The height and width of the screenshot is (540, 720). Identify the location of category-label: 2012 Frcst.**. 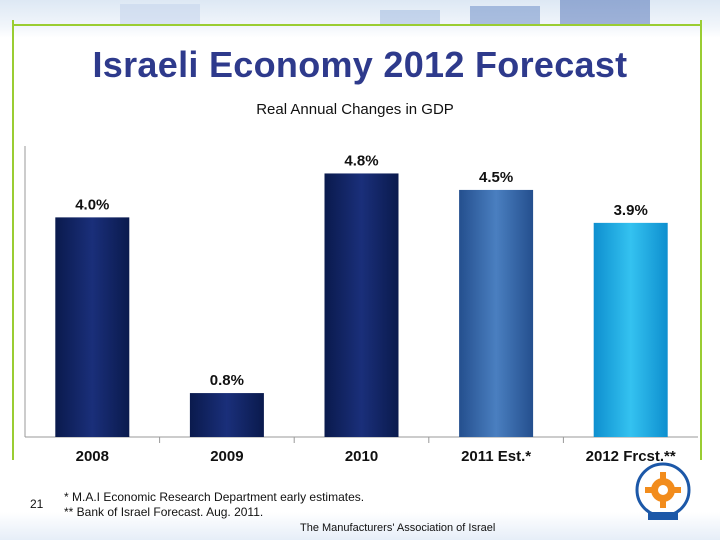
(631, 456).